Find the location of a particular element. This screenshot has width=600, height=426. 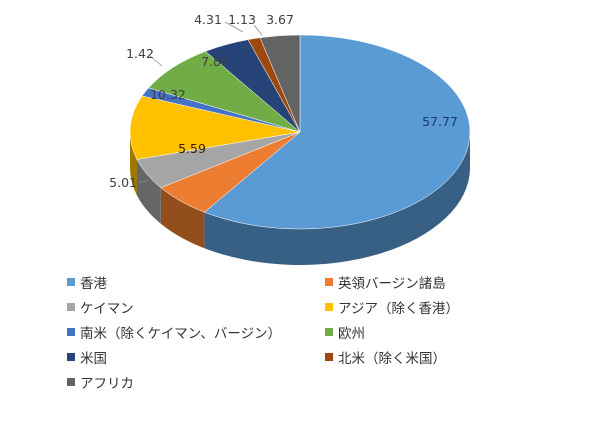

data-label-8: 3.67 is located at coordinates (280, 19).